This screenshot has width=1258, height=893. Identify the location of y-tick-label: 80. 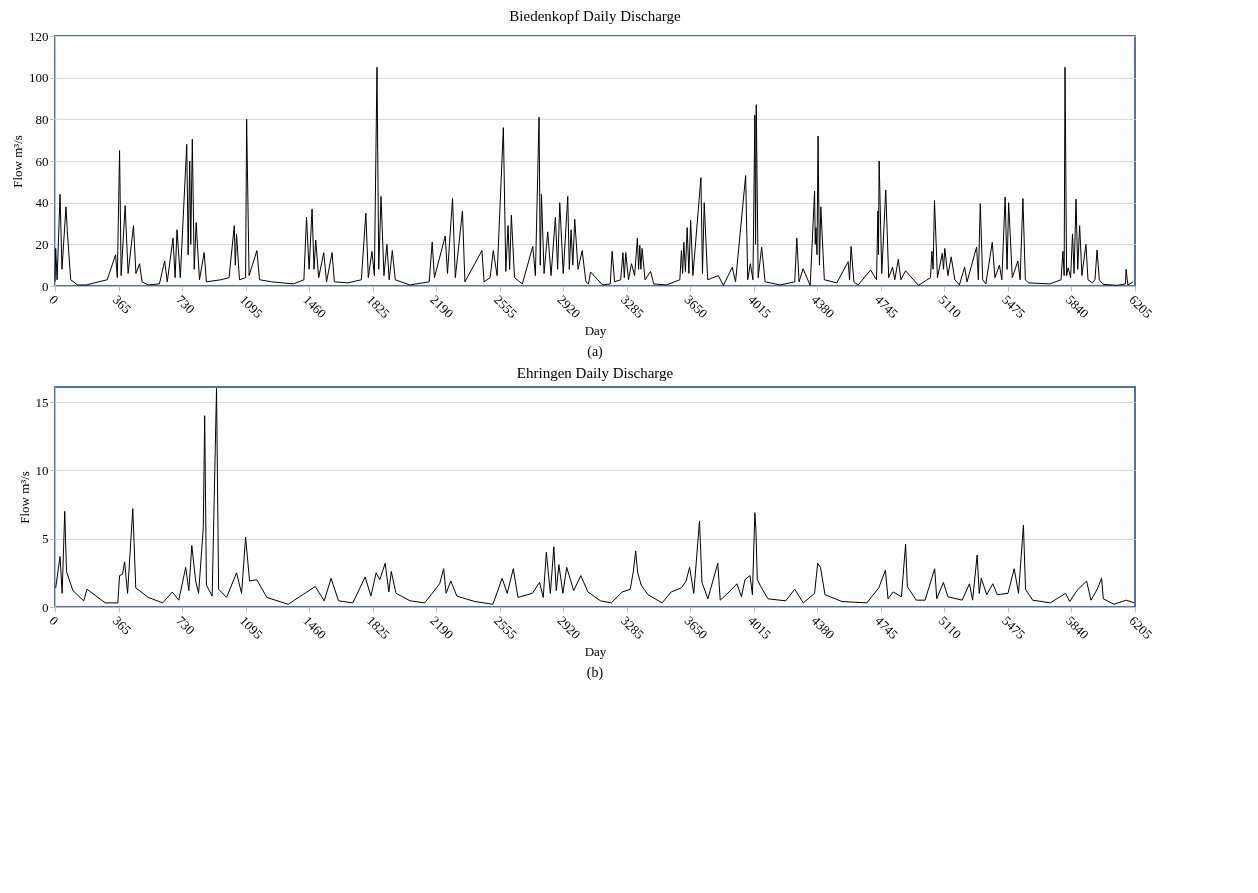
(42, 119).